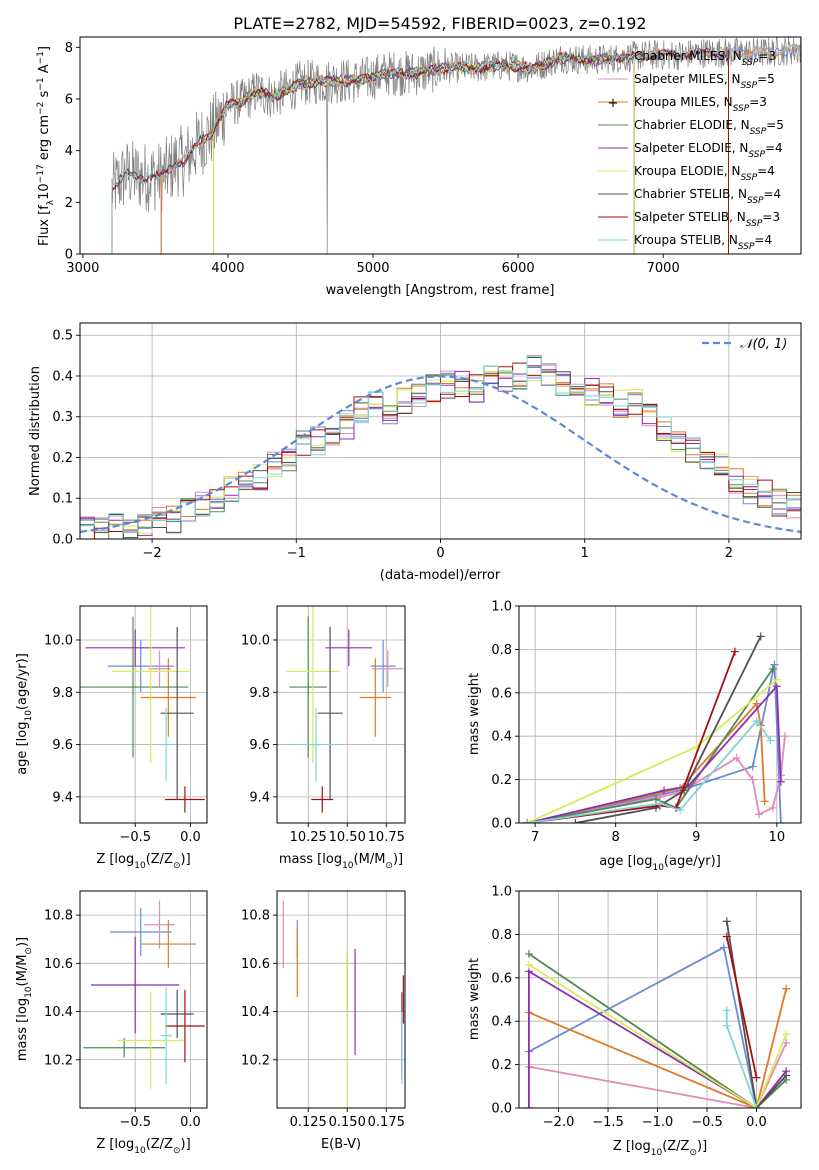 The image size is (819, 1170). I want to click on y-tick-label: 10.0, so click(255, 640).